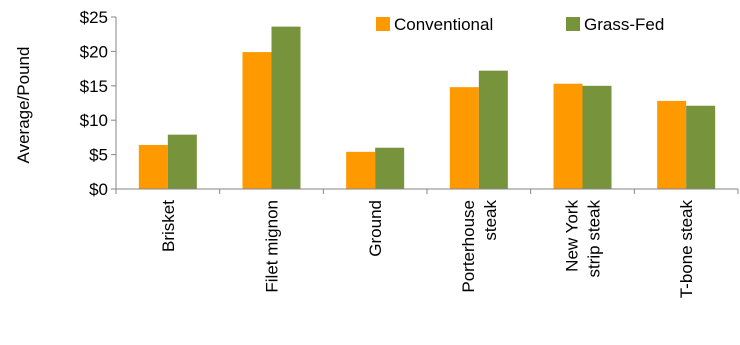  Describe the element at coordinates (94, 51) in the screenshot. I see `y-tick-label: $20` at that location.